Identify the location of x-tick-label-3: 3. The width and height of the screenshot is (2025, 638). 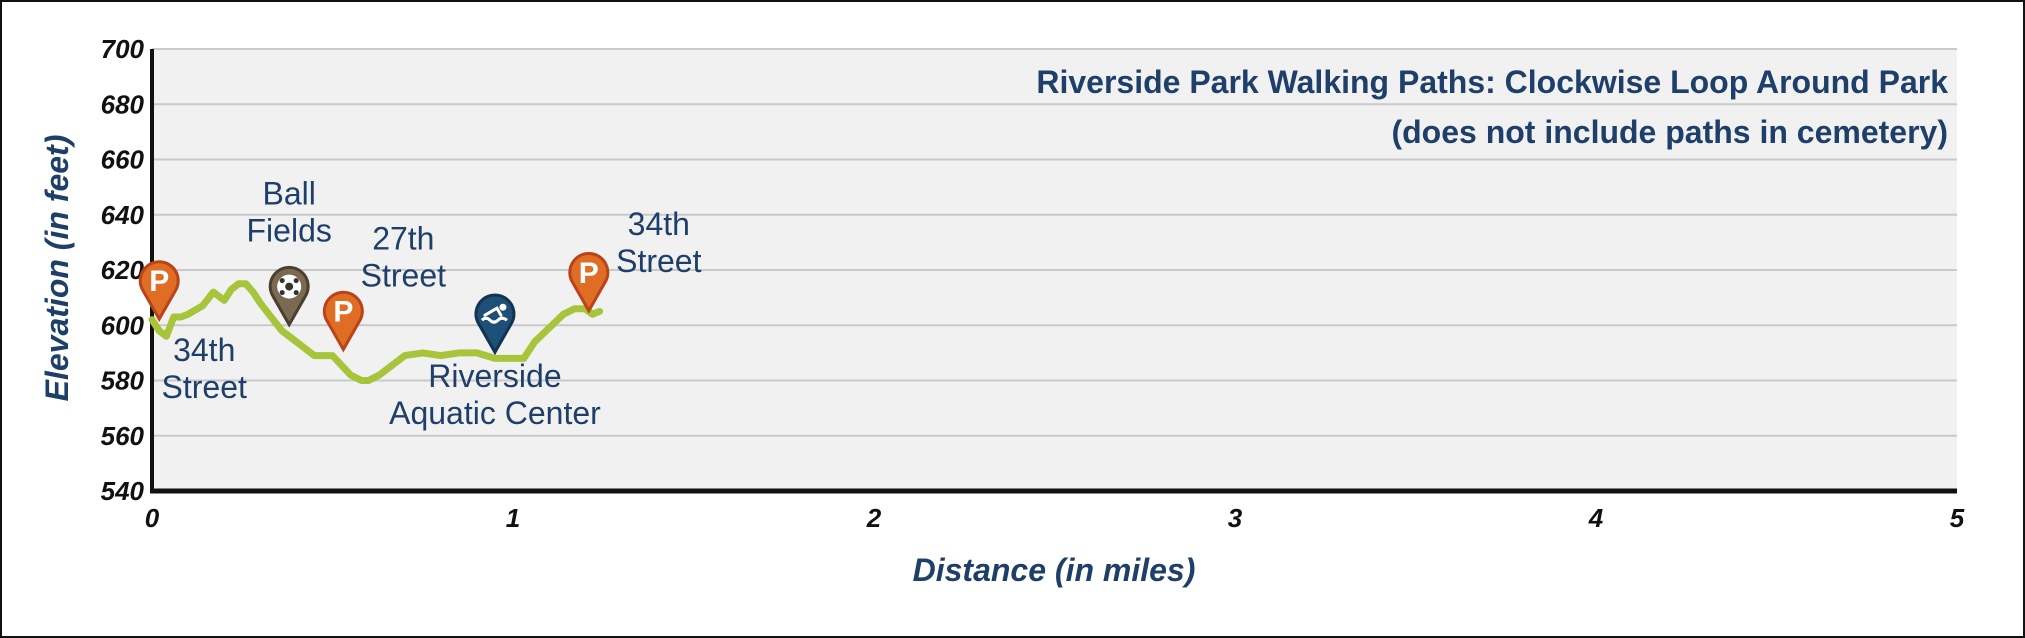
(1235, 518).